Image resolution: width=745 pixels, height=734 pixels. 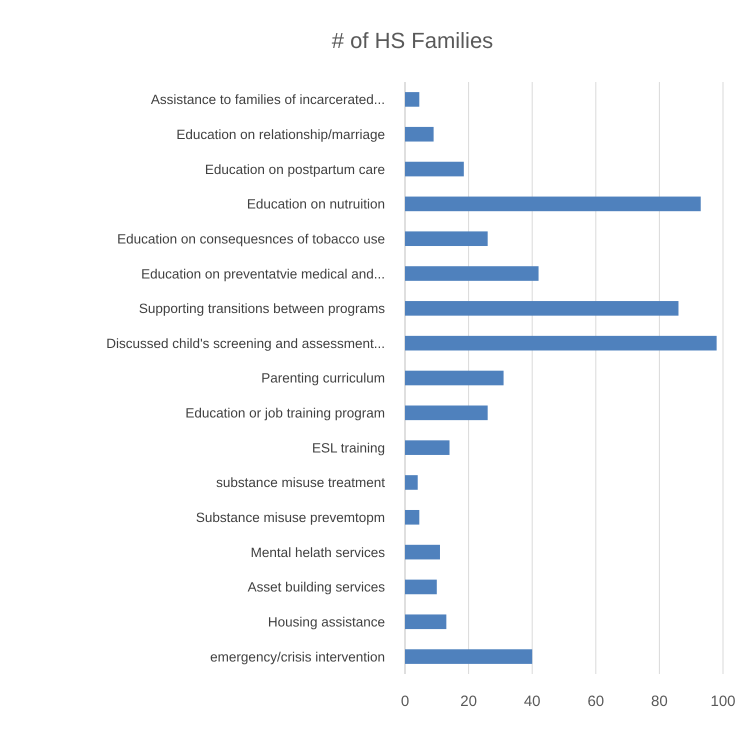 What do you see at coordinates (348, 448) in the screenshot?
I see `y-tick-label: ESL training` at bounding box center [348, 448].